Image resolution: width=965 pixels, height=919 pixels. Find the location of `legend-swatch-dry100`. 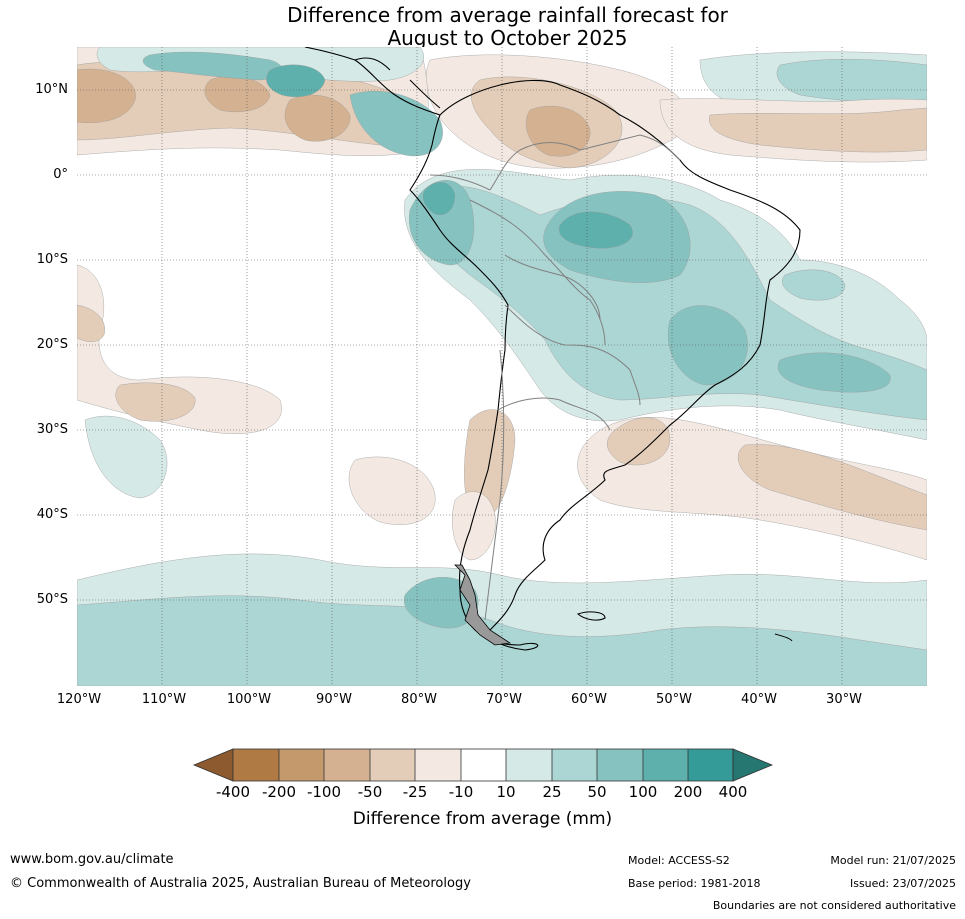

legend-swatch-dry100 is located at coordinates (301, 765).